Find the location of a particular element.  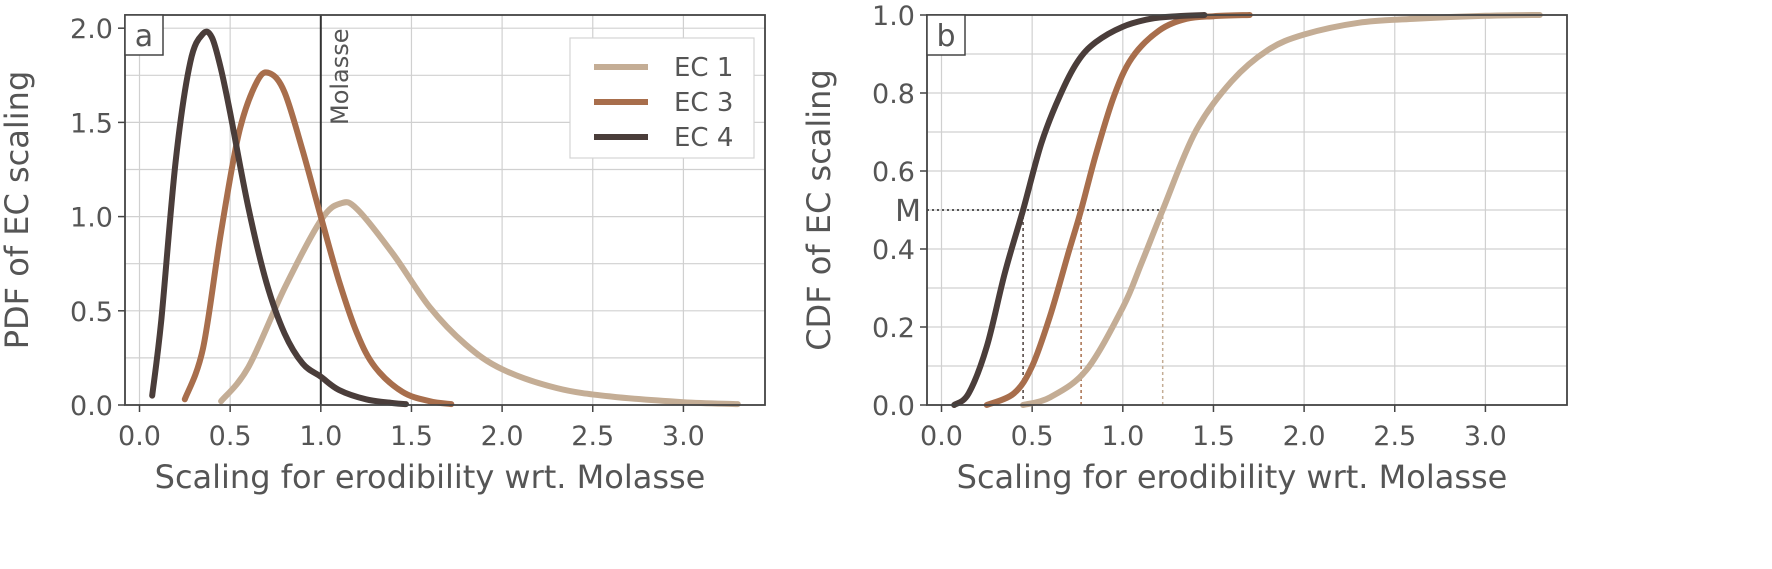

panel-a-legend: EC 1 EC 3 EC 4 is located at coordinates (662, 98).